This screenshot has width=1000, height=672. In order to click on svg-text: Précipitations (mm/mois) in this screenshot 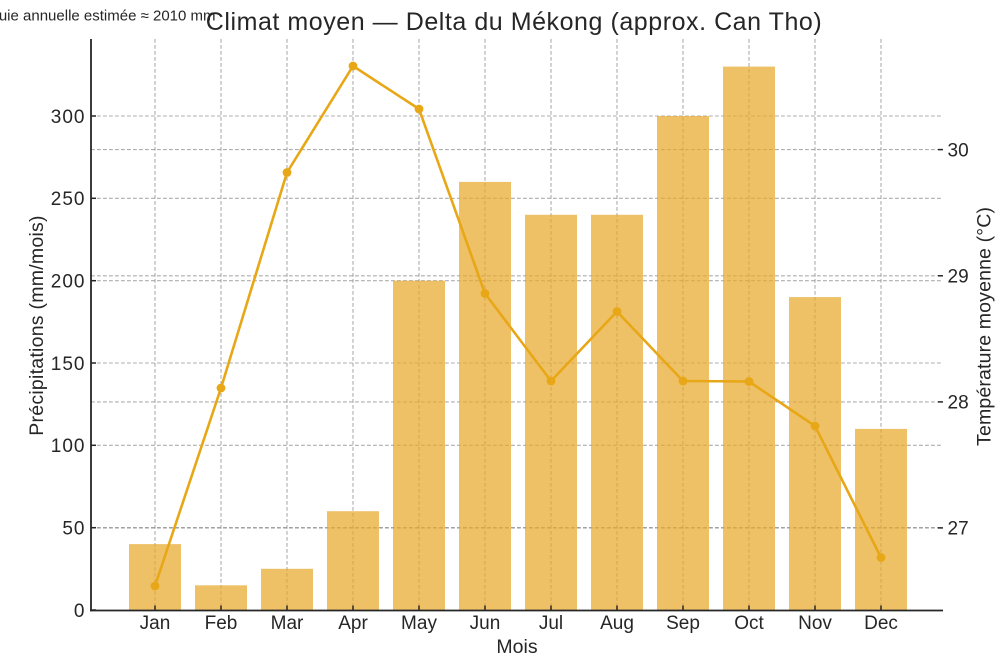, I will do `click(37, 325)`.